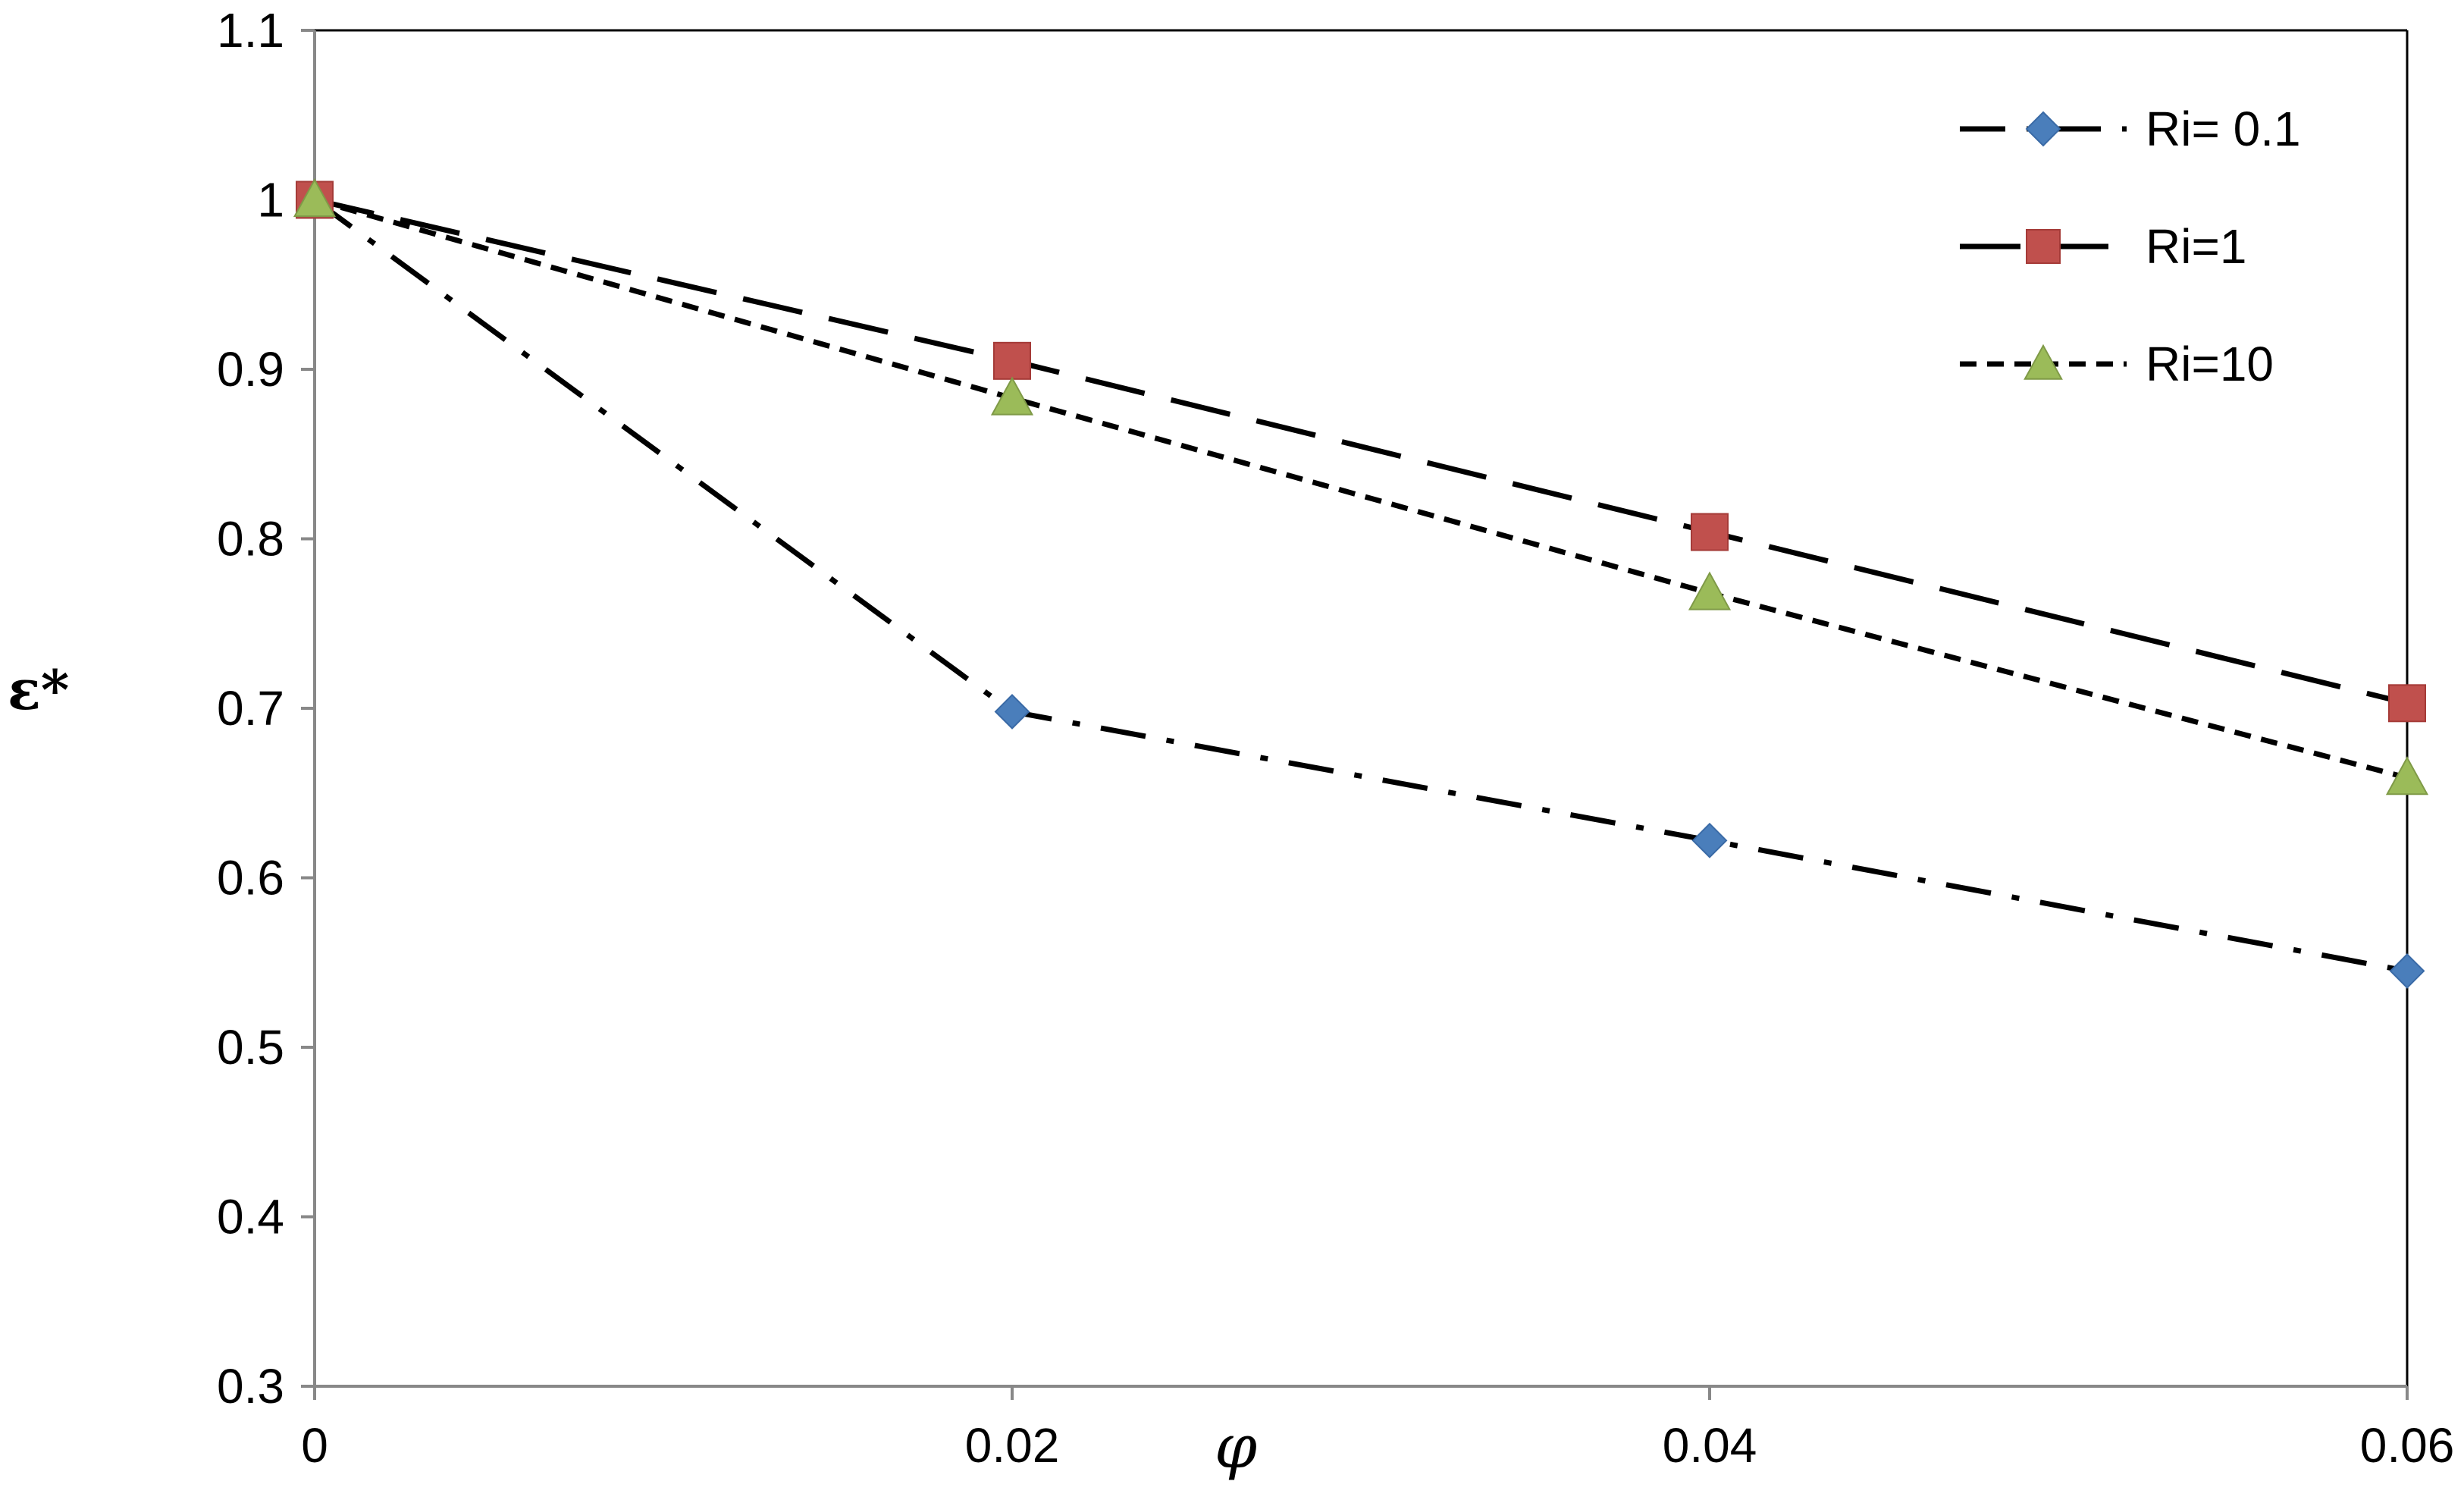 Image resolution: width=2464 pixels, height=1500 pixels. What do you see at coordinates (2210, 364) in the screenshot?
I see `legend-label-2: Ri=10` at bounding box center [2210, 364].